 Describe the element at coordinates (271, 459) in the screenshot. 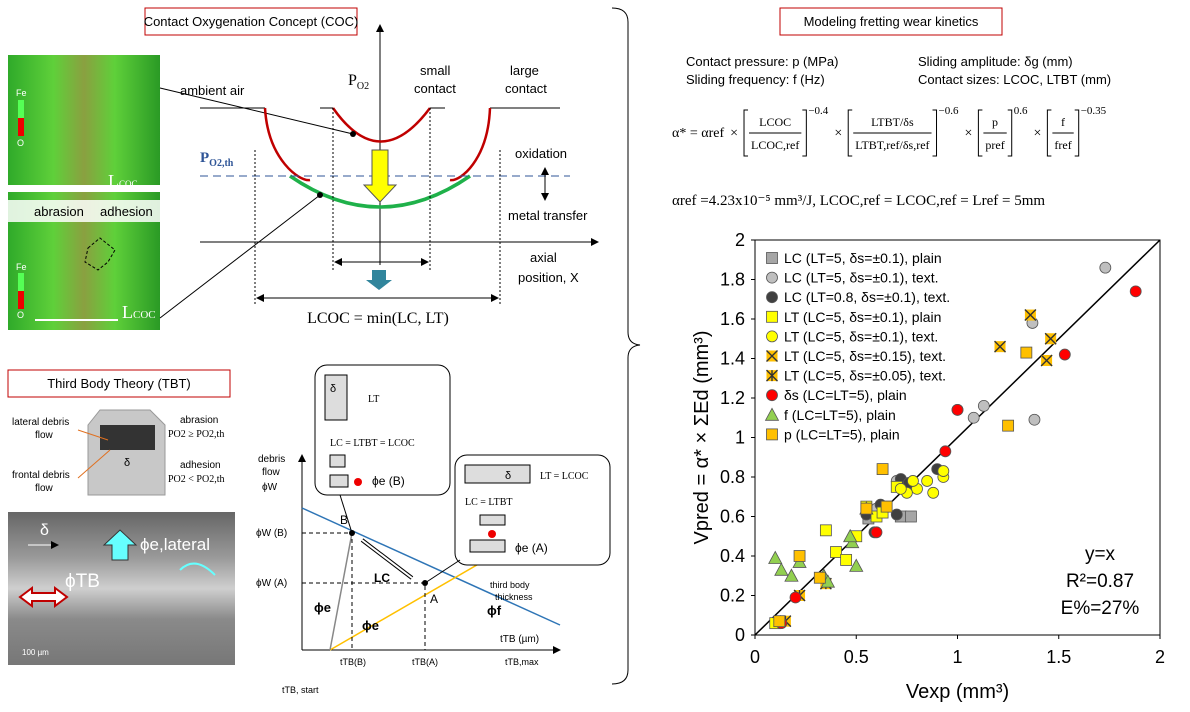

I see `label: debris` at that location.